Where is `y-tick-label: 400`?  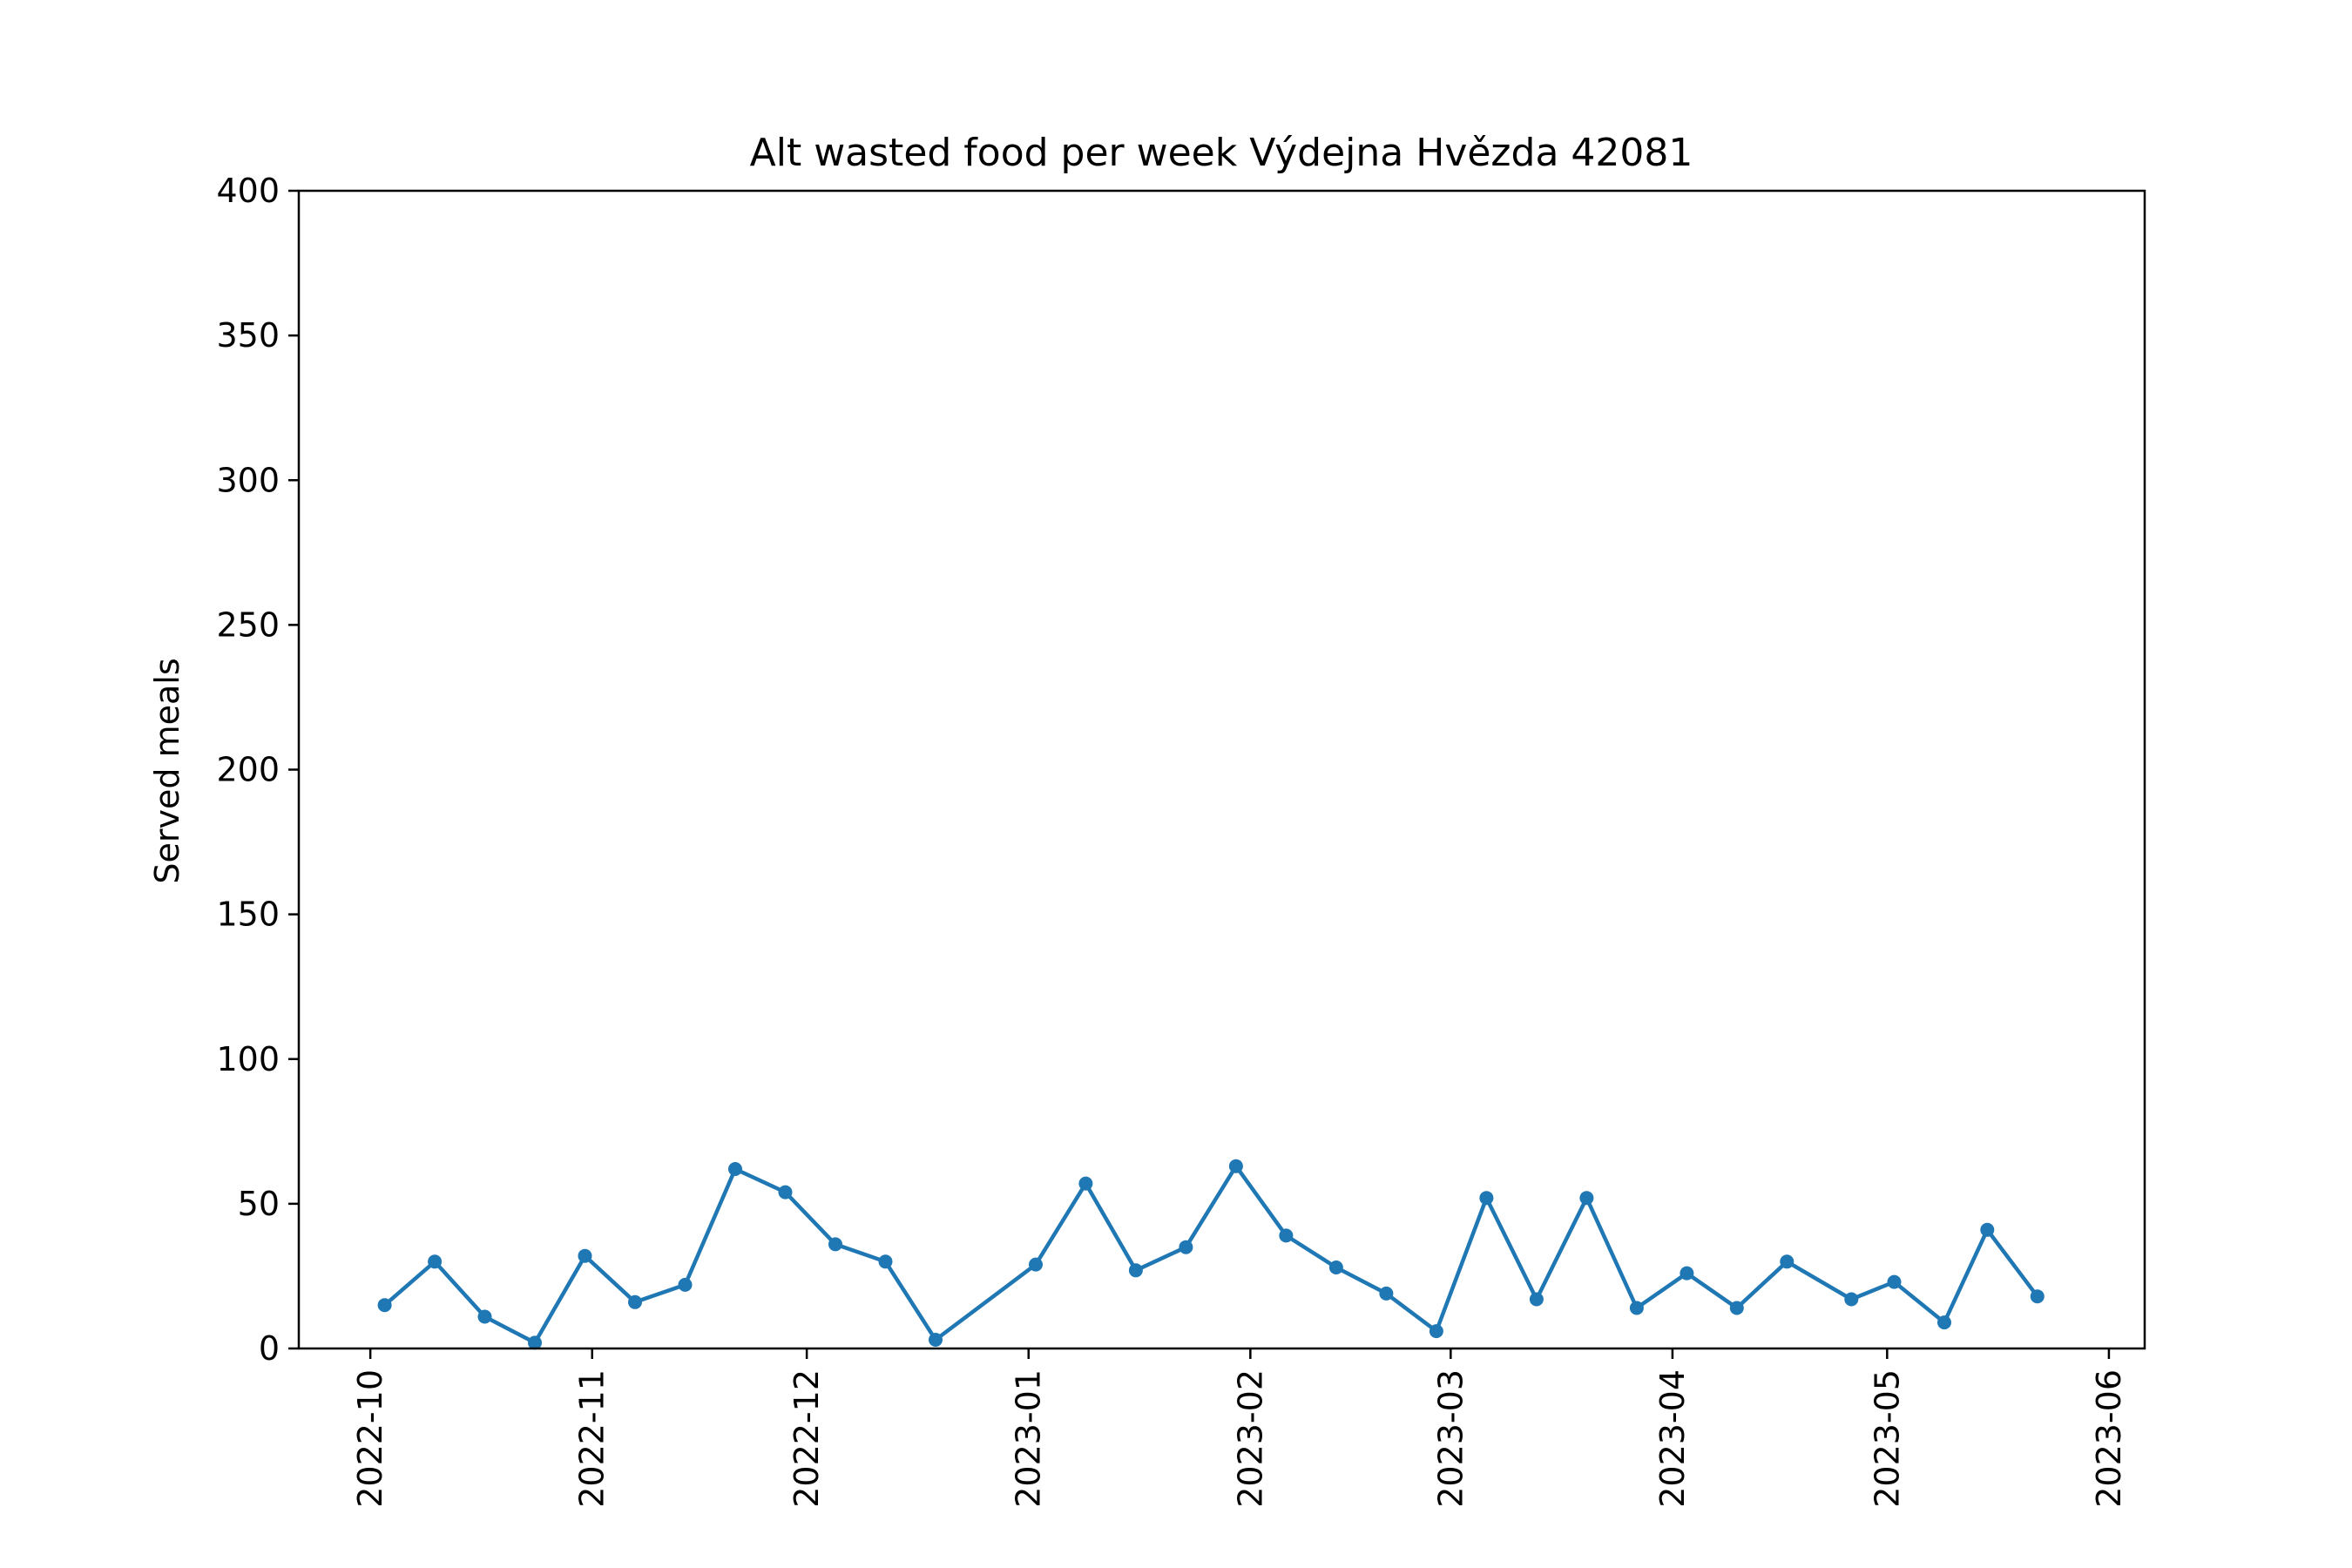
y-tick-label: 400 is located at coordinates (248, 191).